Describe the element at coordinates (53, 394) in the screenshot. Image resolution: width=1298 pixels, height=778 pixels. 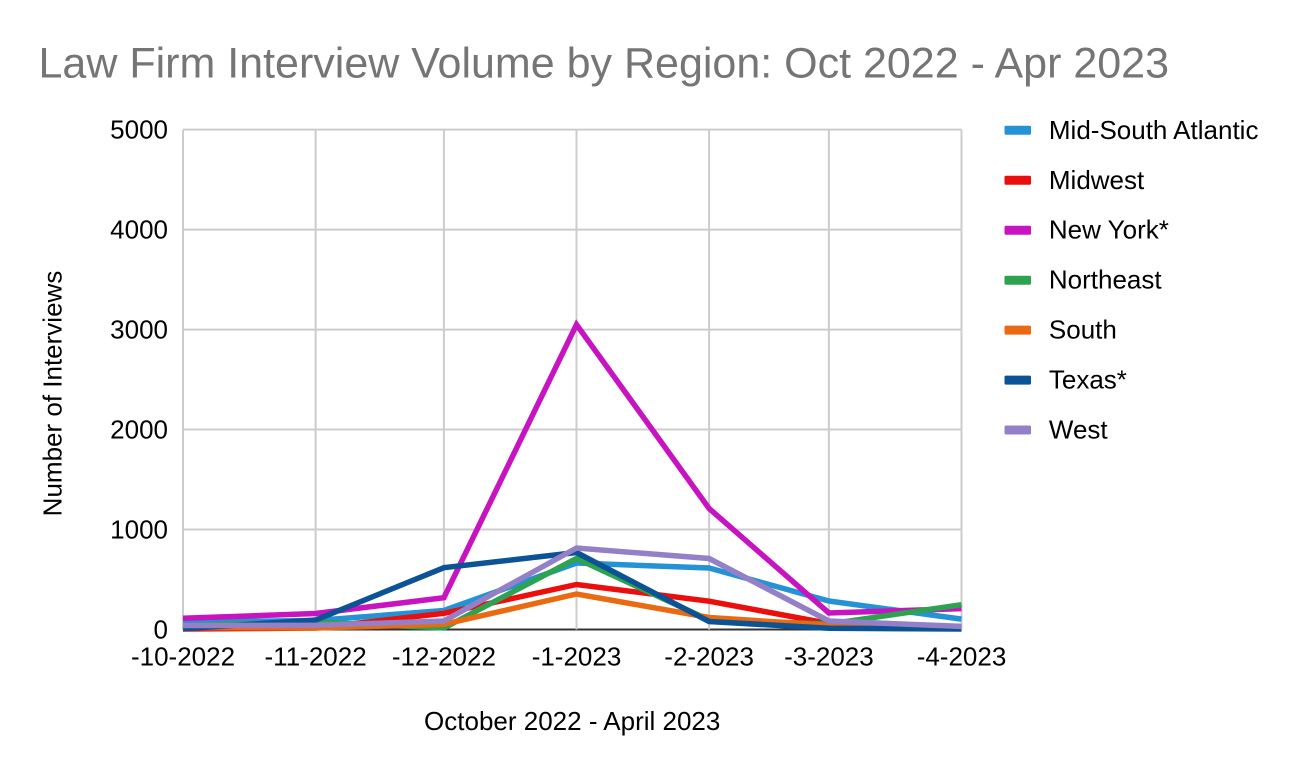
I see `svg-text: Number of Interviews` at that location.